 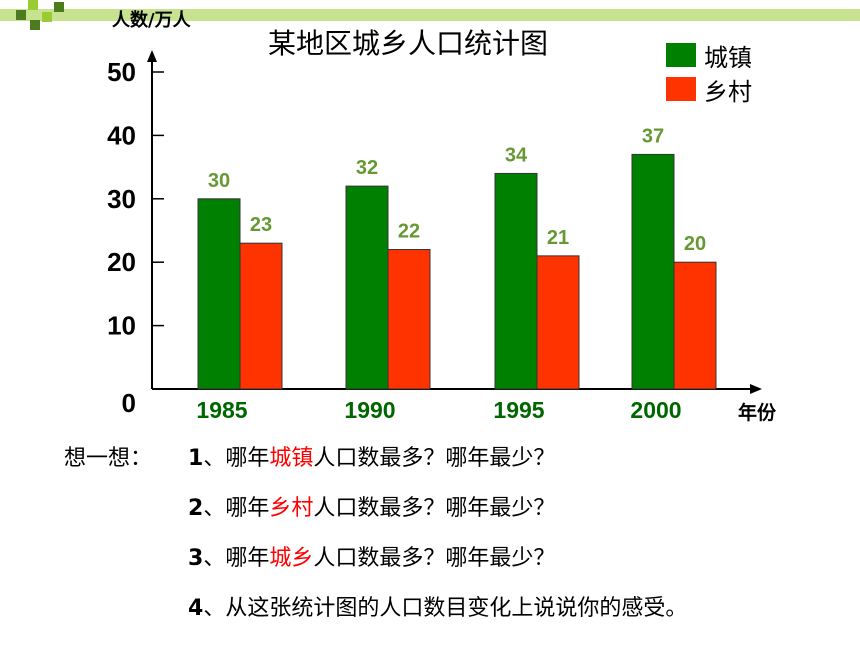 What do you see at coordinates (369, 410) in the screenshot?
I see `x-tick-label: 1990` at bounding box center [369, 410].